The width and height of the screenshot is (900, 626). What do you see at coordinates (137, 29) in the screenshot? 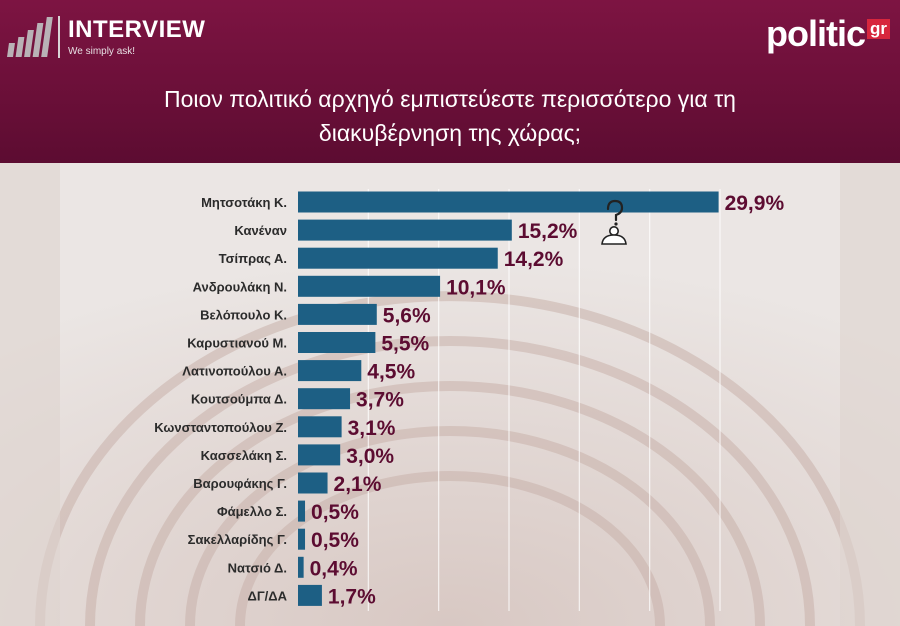
I see `logo-name: INTERVIEW` at bounding box center [137, 29].